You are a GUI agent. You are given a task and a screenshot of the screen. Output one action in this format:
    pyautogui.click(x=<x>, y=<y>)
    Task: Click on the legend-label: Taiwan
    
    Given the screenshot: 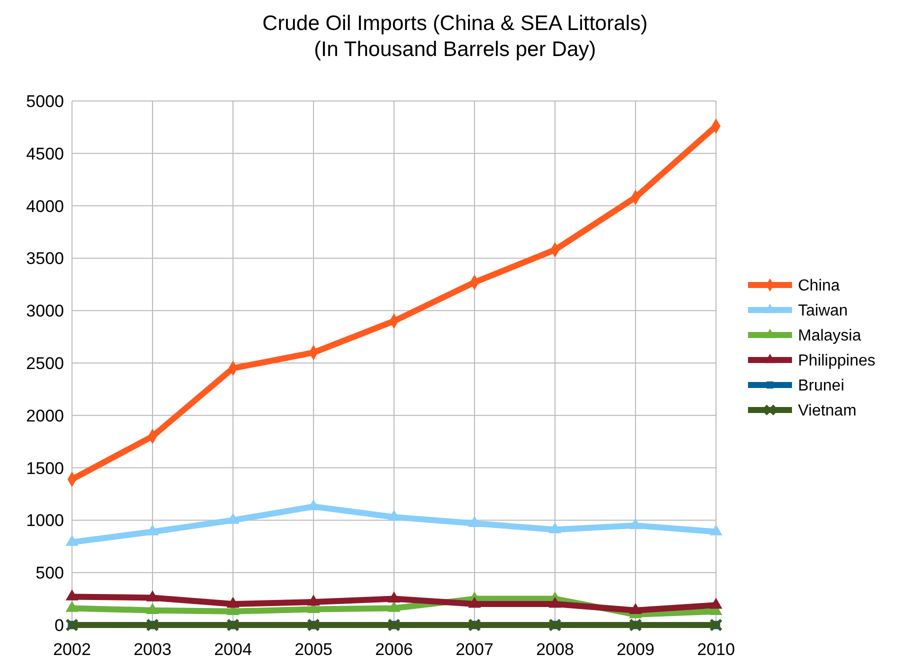 What is the action you would take?
    pyautogui.click(x=823, y=311)
    